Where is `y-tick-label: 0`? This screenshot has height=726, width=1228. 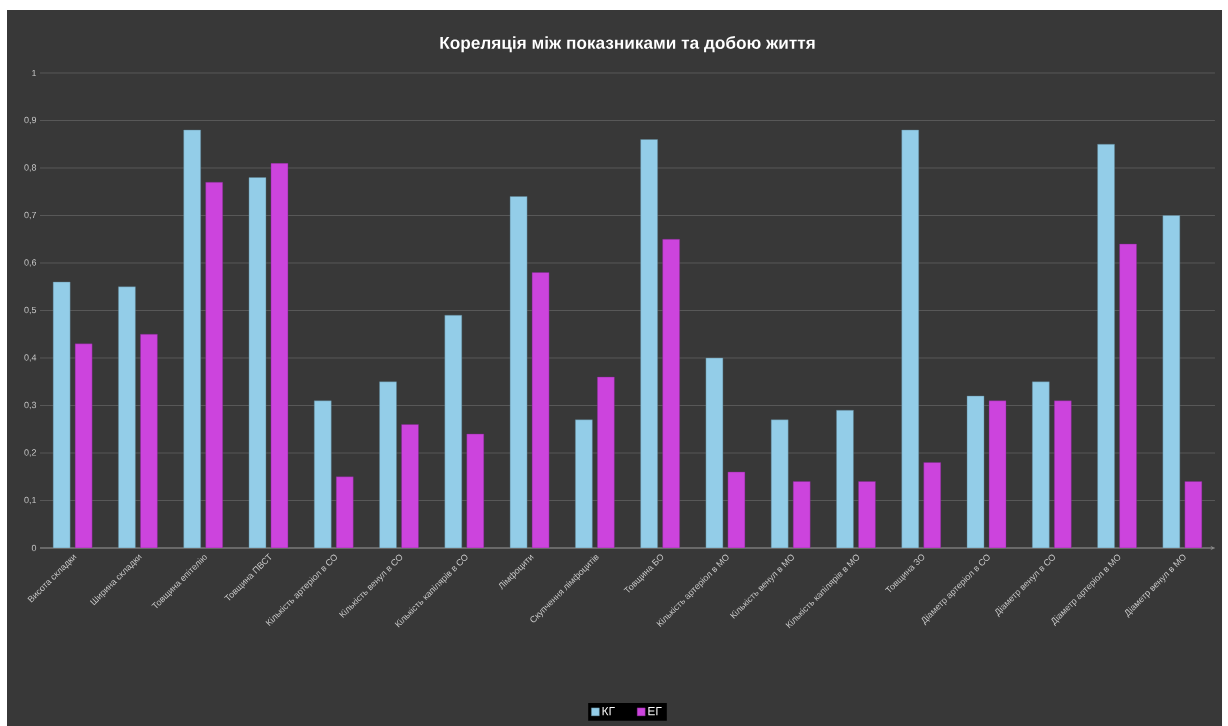
y-tick-label: 0 is located at coordinates (34, 548).